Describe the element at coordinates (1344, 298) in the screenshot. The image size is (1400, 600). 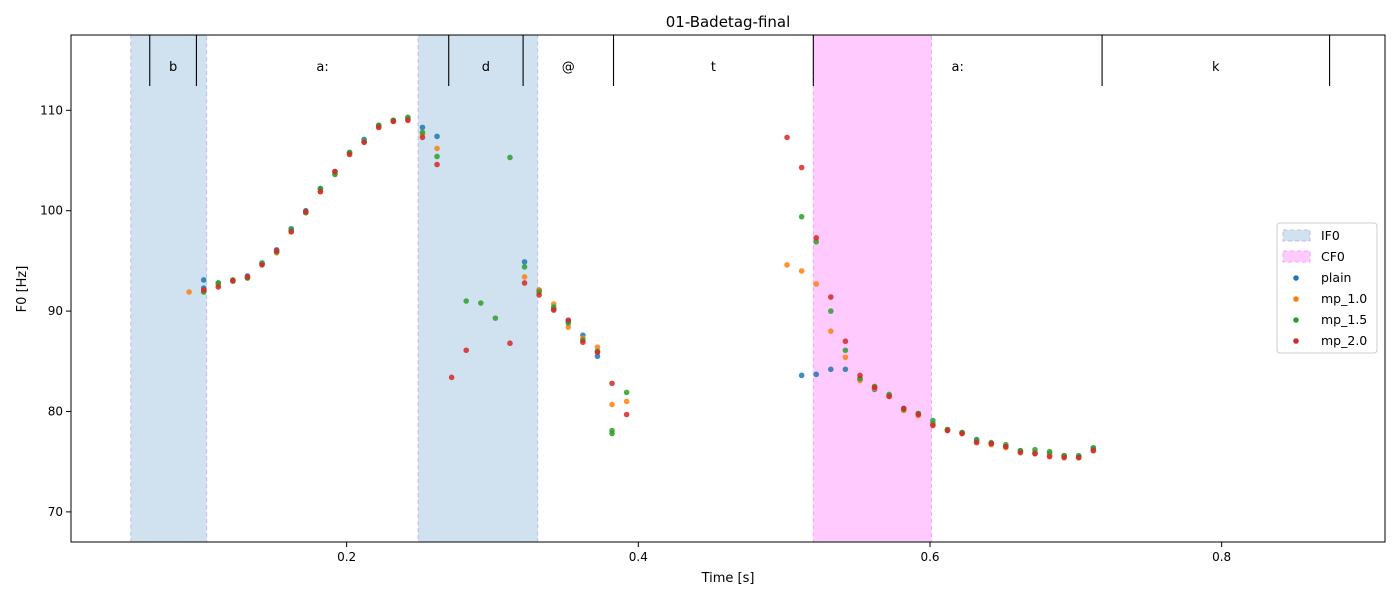
I see `legend-label: mp_1.0` at that location.